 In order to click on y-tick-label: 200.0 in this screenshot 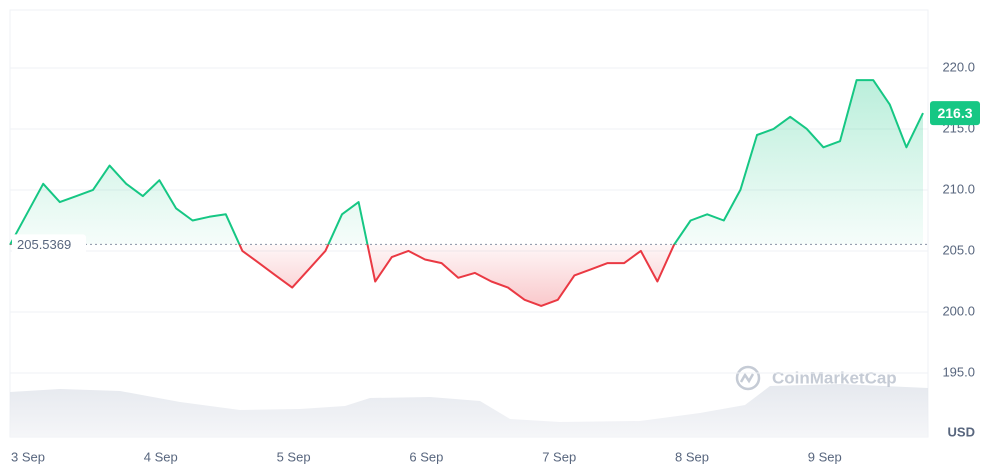, I will do `click(958, 310)`.